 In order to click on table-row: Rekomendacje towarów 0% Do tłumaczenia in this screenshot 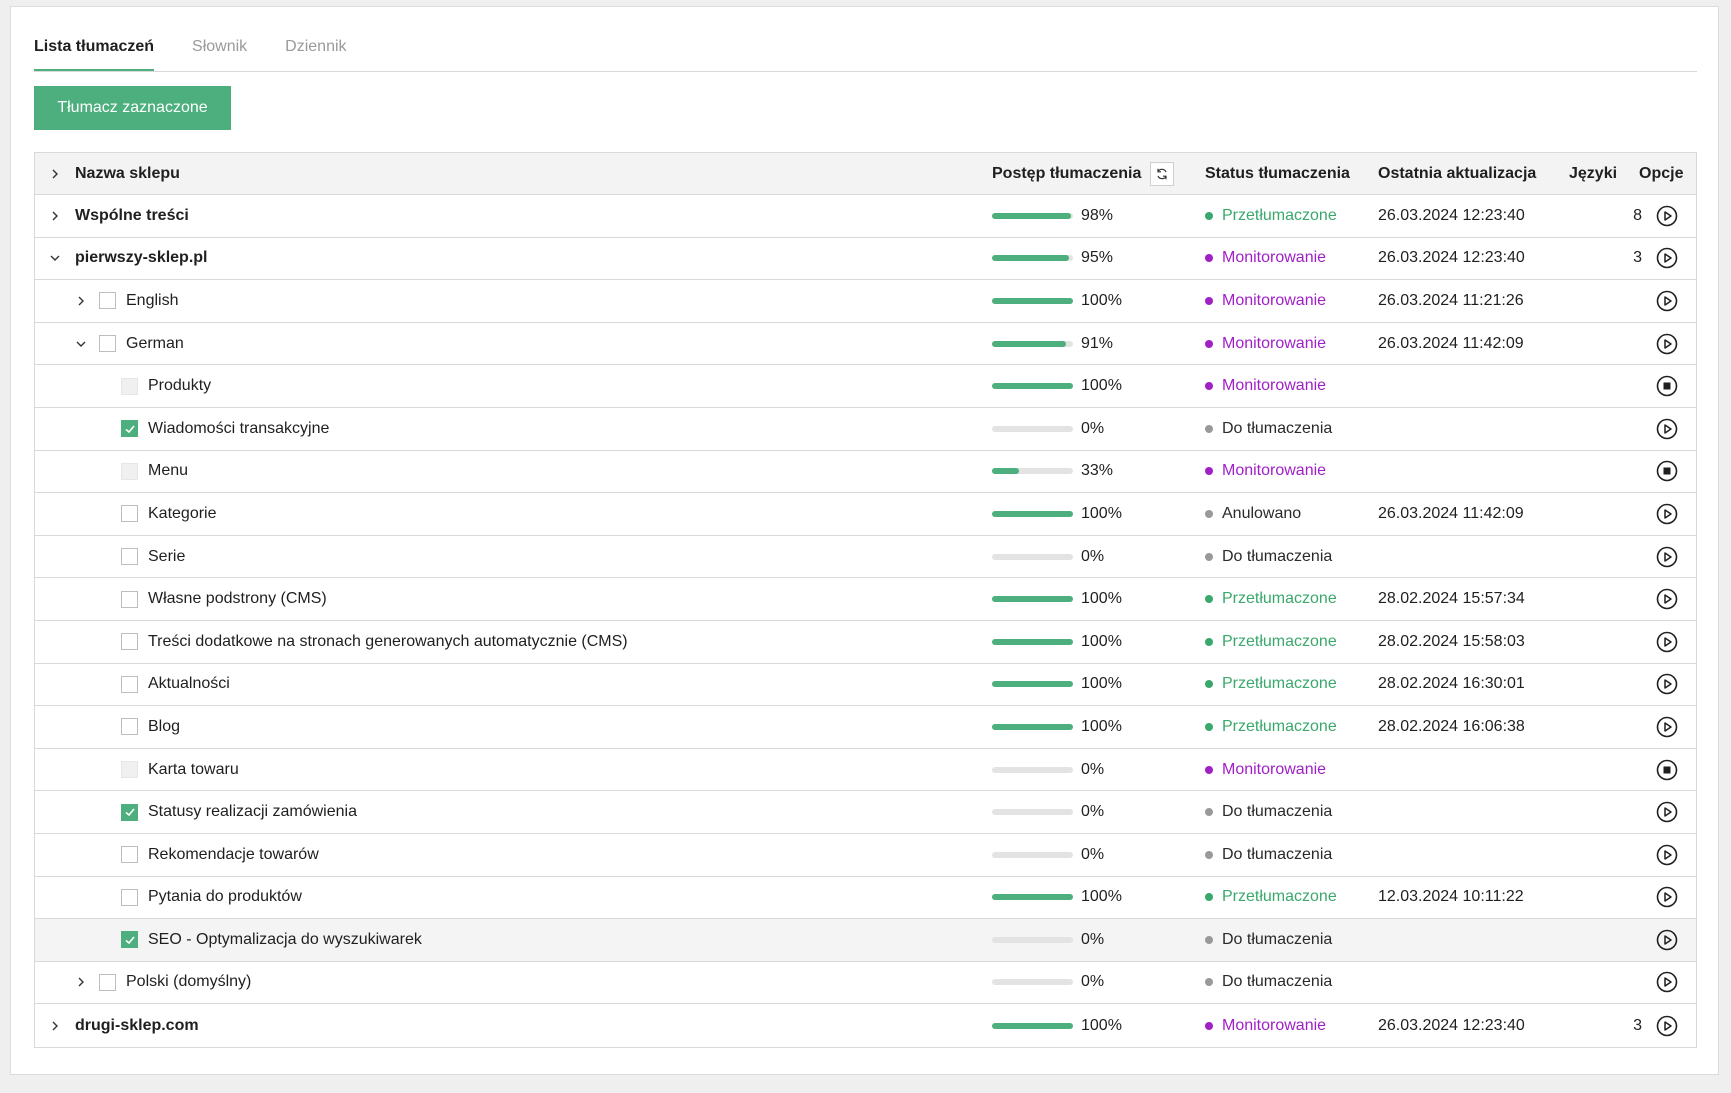, I will do `click(865, 855)`.